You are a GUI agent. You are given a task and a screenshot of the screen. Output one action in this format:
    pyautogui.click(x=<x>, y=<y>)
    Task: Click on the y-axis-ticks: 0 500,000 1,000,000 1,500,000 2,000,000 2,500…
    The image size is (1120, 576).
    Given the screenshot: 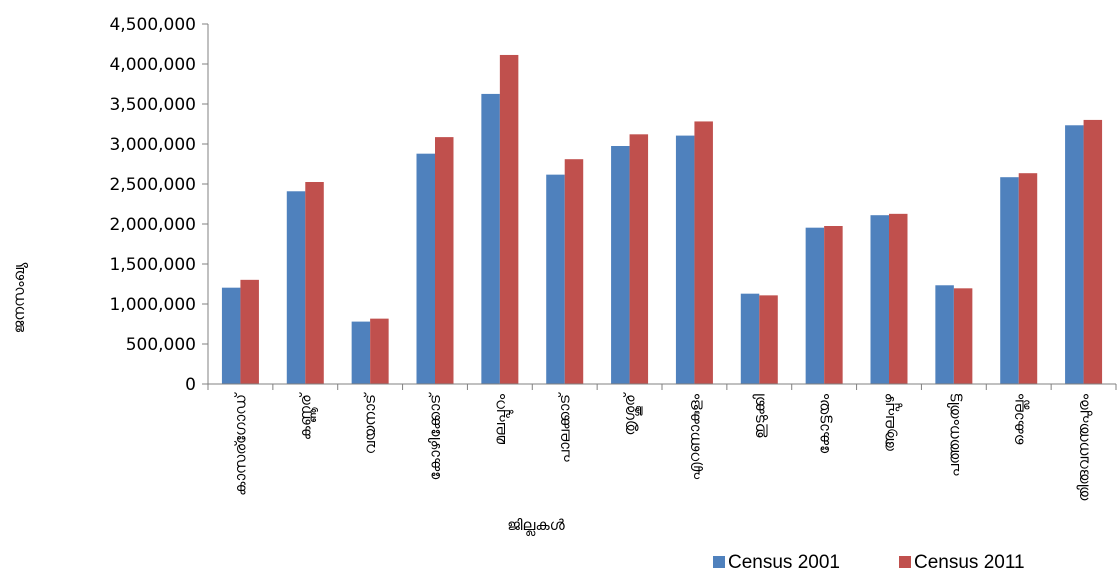 What is the action you would take?
    pyautogui.click(x=158, y=205)
    